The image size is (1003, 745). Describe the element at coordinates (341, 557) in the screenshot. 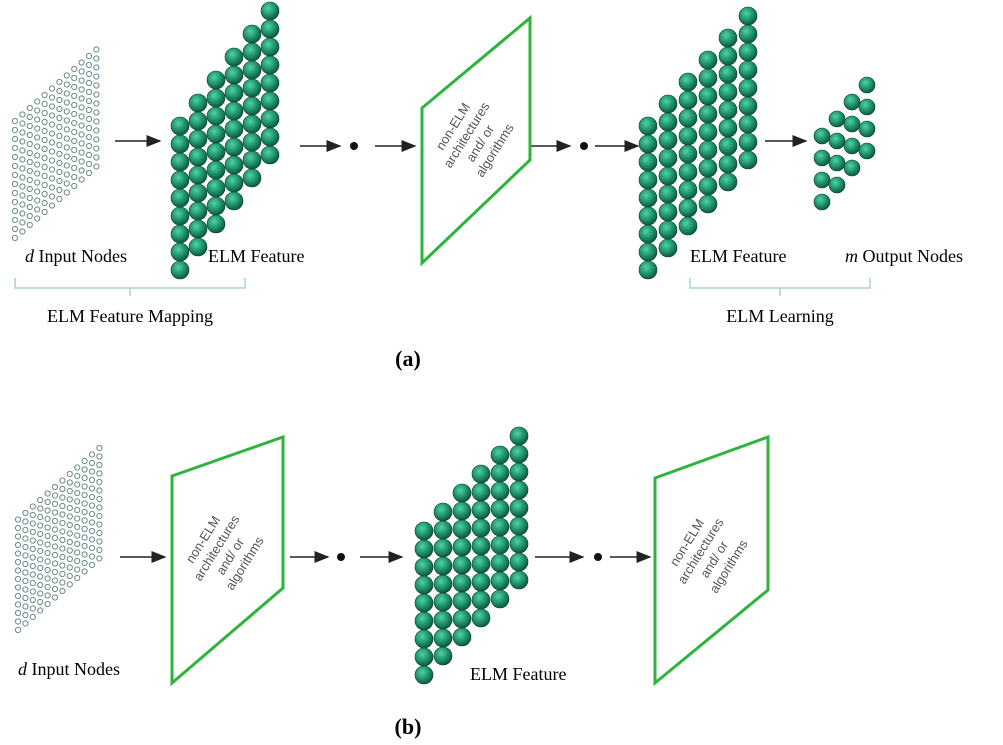

I see `dot` at that location.